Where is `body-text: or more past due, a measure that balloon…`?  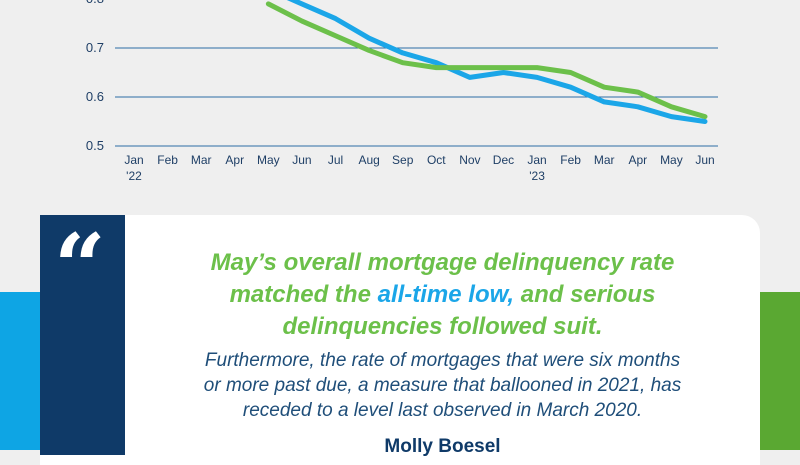 body-text: or more past due, a measure that balloon… is located at coordinates (442, 385).